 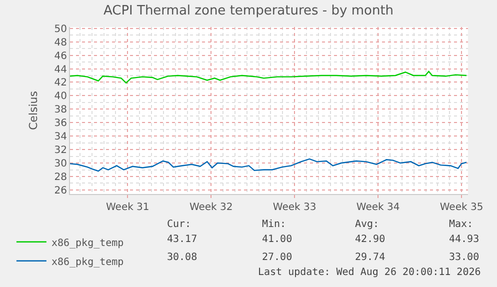 I want to click on text: 29.74, so click(x=370, y=257).